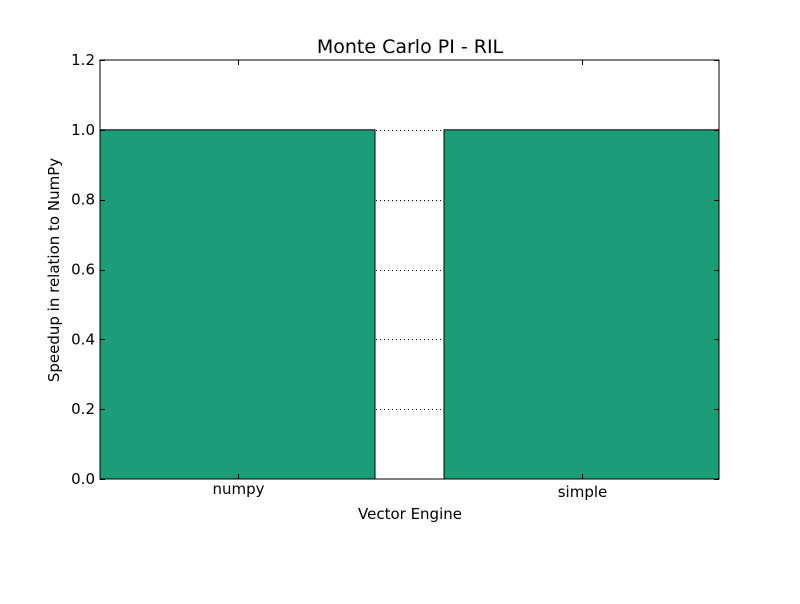 The image size is (800, 604). I want to click on y-axis-label: Speedup in relation to NumPy, so click(54, 270).